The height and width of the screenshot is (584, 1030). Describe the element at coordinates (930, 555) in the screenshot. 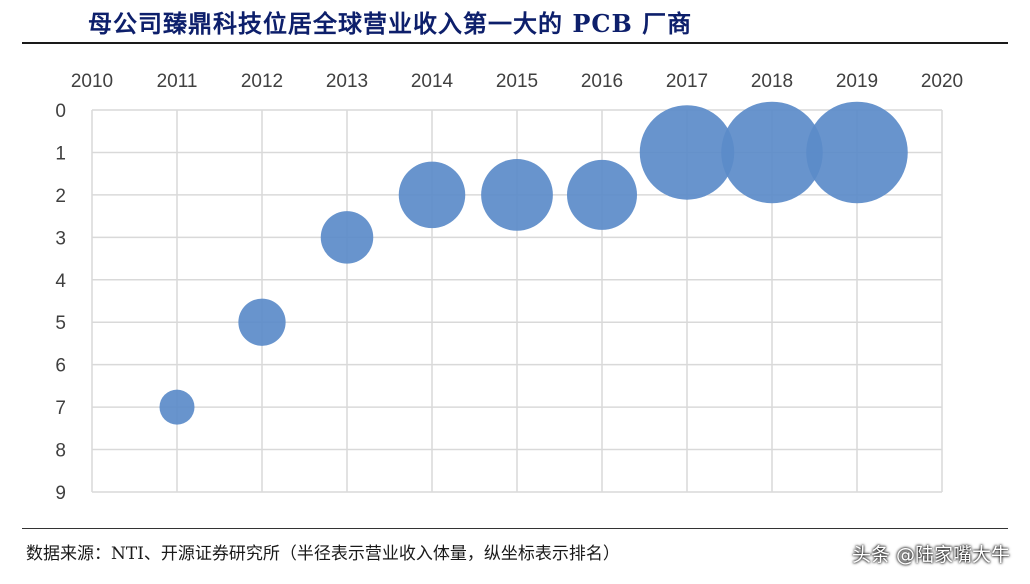

I see `watermark: 头条 @陆家嘴大牛` at that location.